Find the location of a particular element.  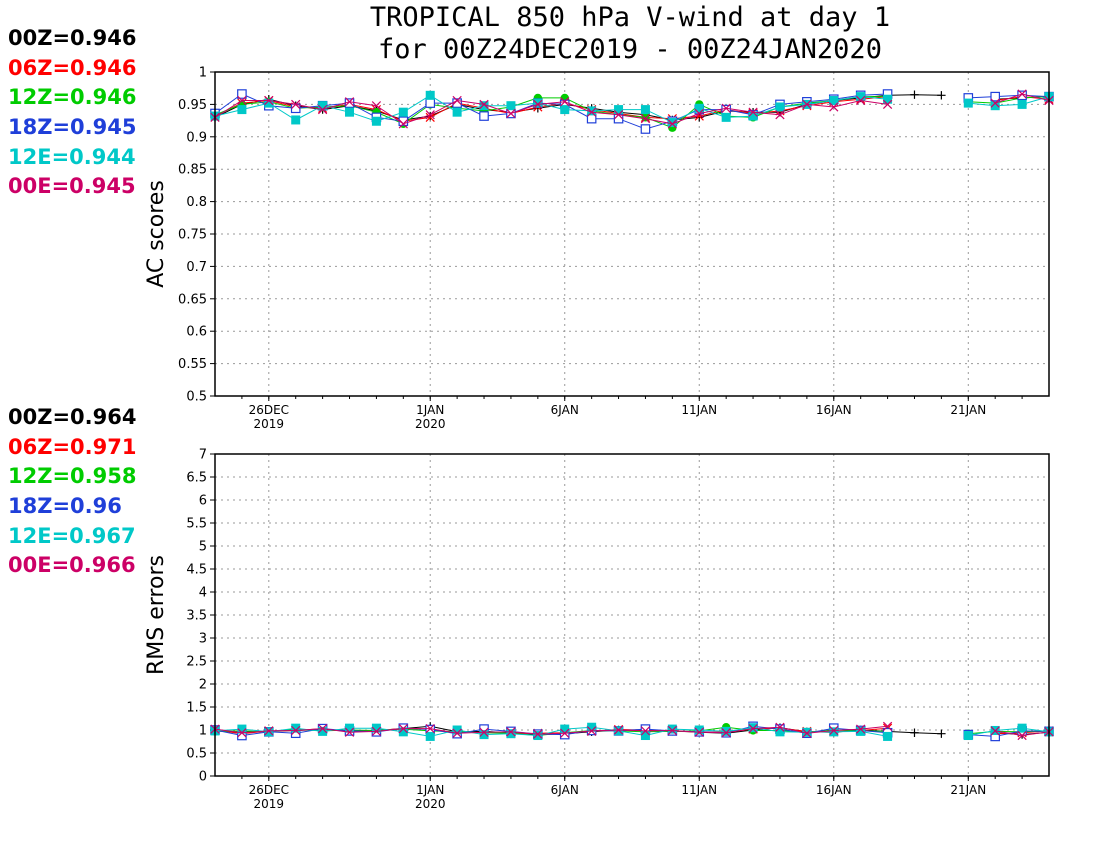

y-tick-label: 4 is located at coordinates (203, 593).